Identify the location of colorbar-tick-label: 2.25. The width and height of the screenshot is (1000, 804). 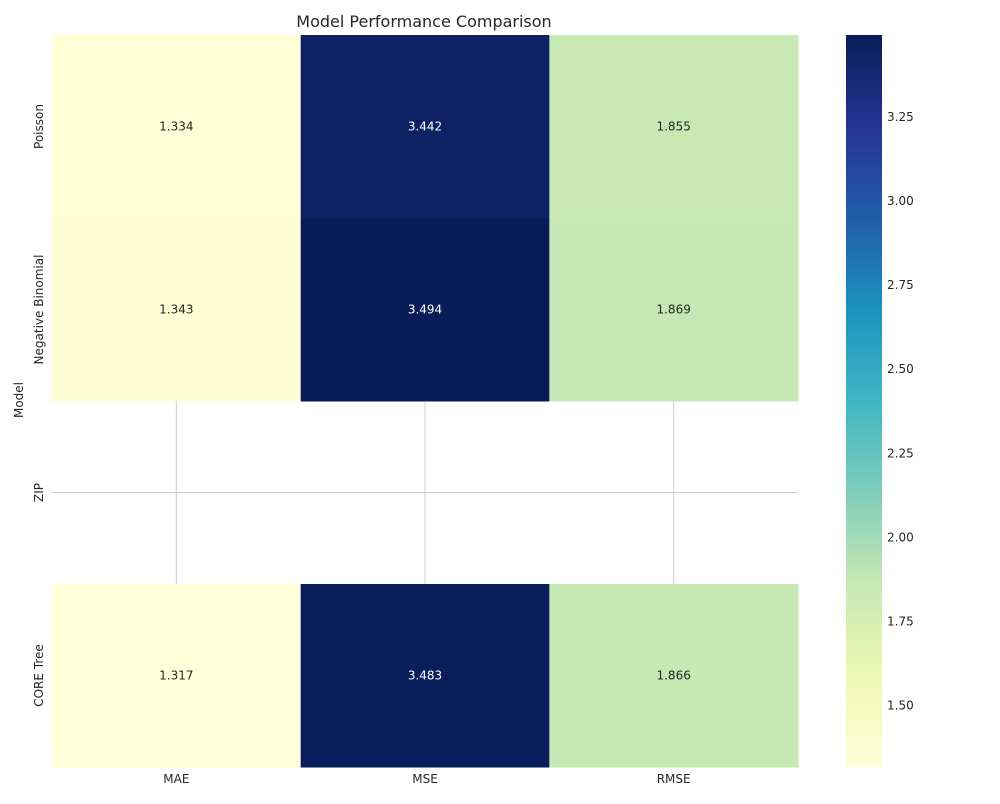
(900, 453).